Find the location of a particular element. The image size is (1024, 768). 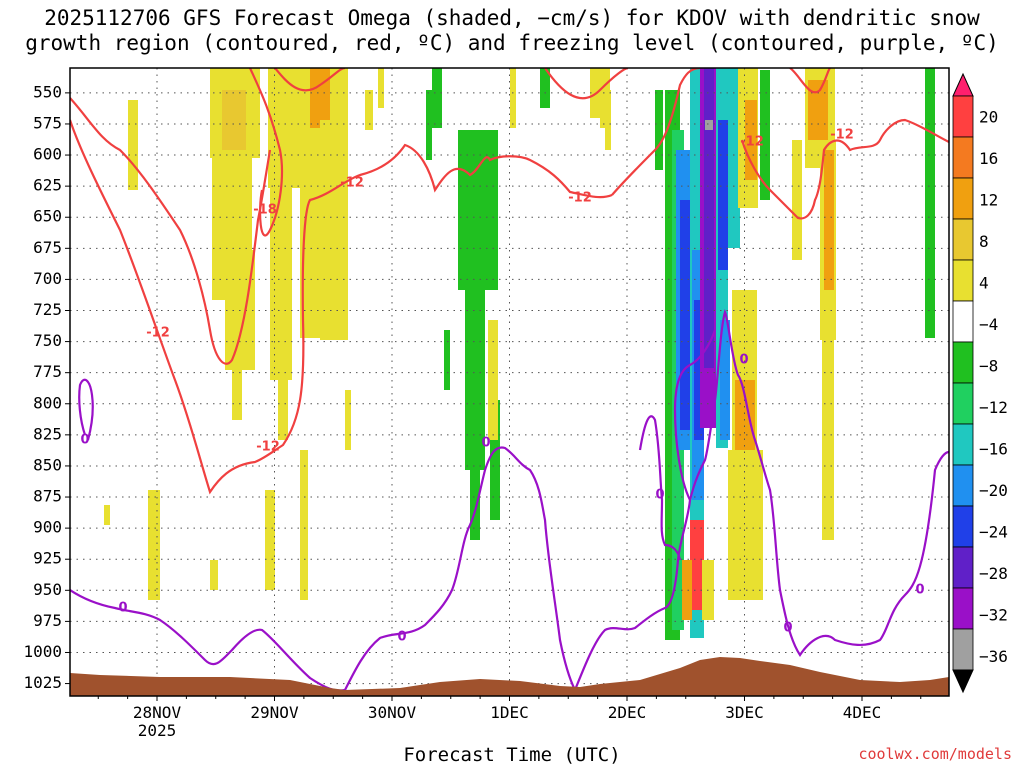

y-tick-label: 1025 is located at coordinates (42, 682).